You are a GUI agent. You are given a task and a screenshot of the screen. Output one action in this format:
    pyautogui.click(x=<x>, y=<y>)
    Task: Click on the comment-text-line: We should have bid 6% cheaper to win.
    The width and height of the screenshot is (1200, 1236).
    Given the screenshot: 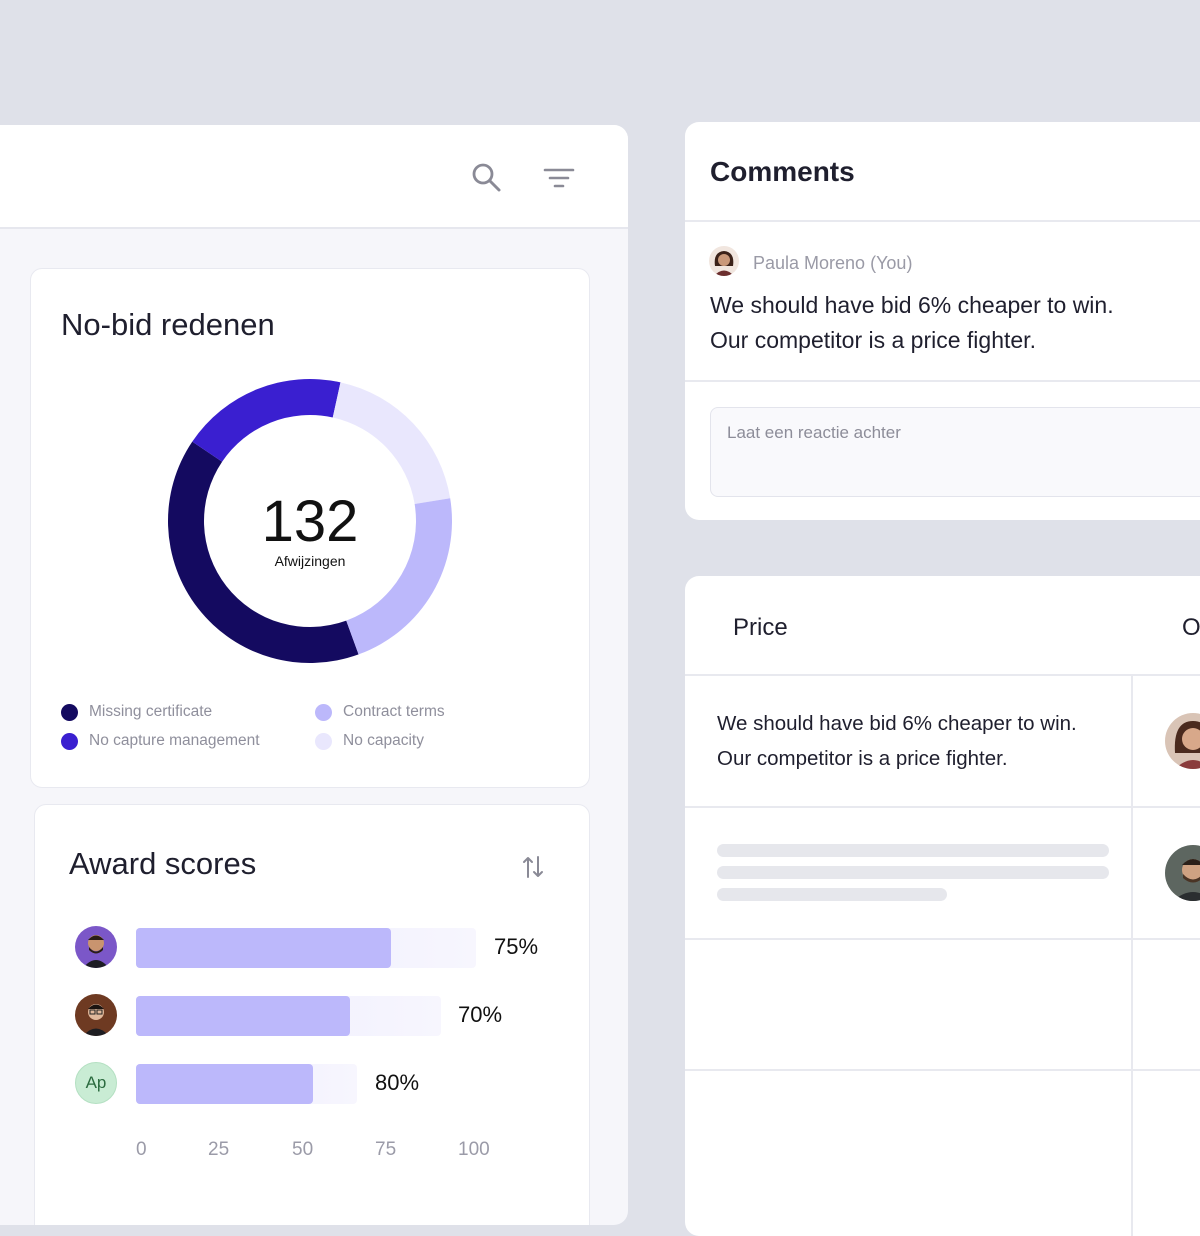 What is the action you would take?
    pyautogui.click(x=912, y=305)
    